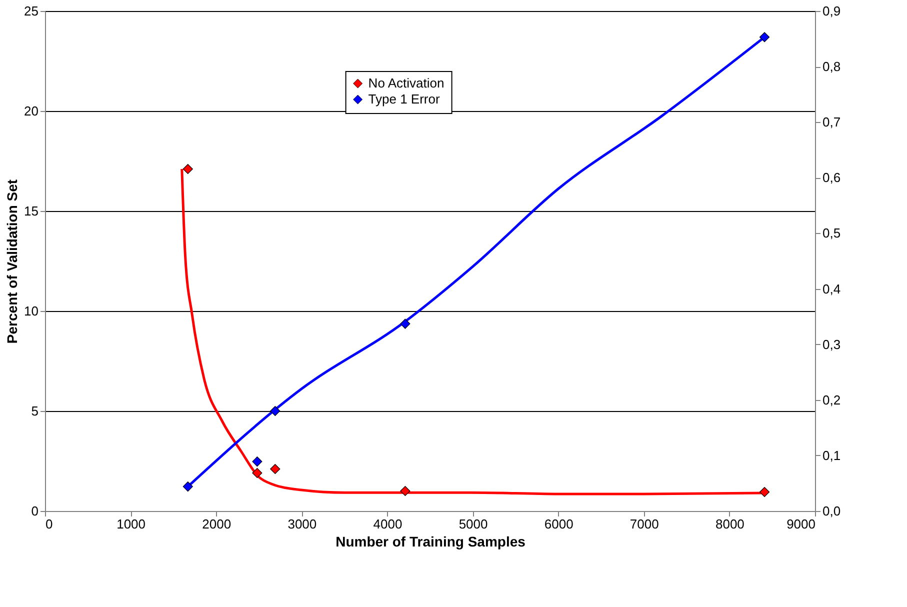  Describe the element at coordinates (644, 524) in the screenshot. I see `x-tick-label: 7000` at that location.